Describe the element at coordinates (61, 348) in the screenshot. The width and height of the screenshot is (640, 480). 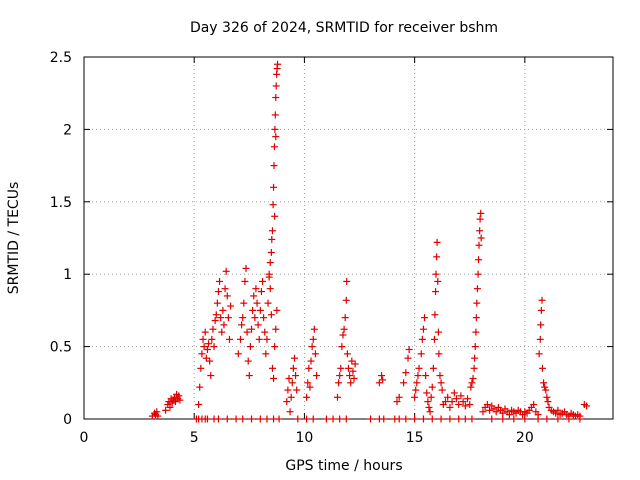
I see `y-tick-label: 0.5` at that location.